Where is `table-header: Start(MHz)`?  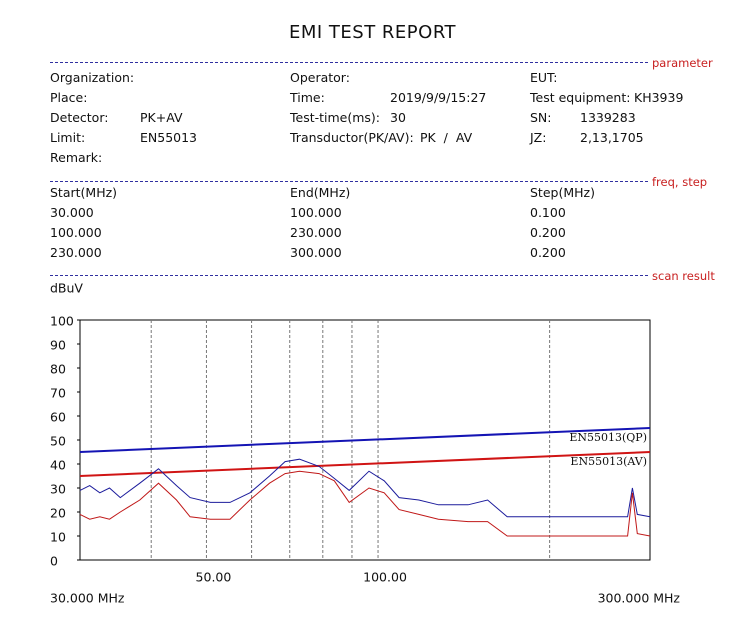 table-header: Start(MHz) is located at coordinates (84, 192).